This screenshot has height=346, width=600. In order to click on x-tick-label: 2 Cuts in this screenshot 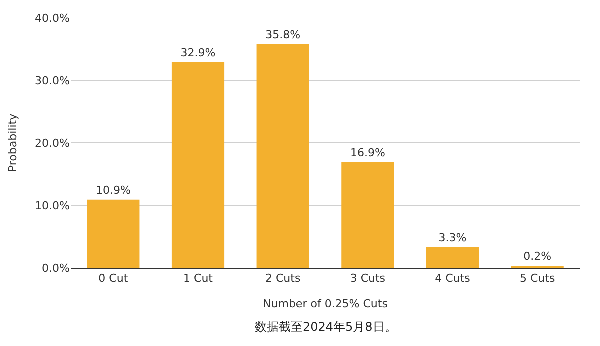, I will do `click(283, 279)`.